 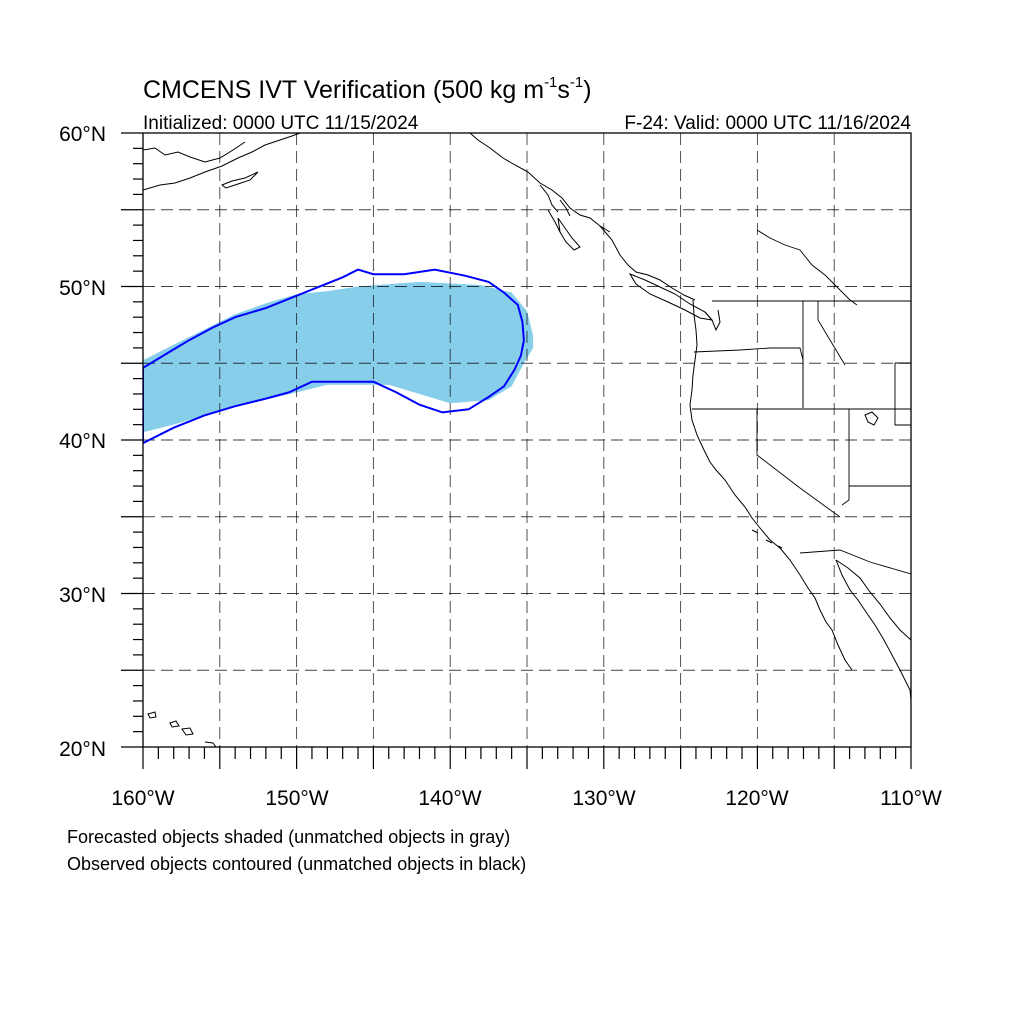 What do you see at coordinates (142, 798) in the screenshot?
I see `lon-label-160w: 160°W` at bounding box center [142, 798].